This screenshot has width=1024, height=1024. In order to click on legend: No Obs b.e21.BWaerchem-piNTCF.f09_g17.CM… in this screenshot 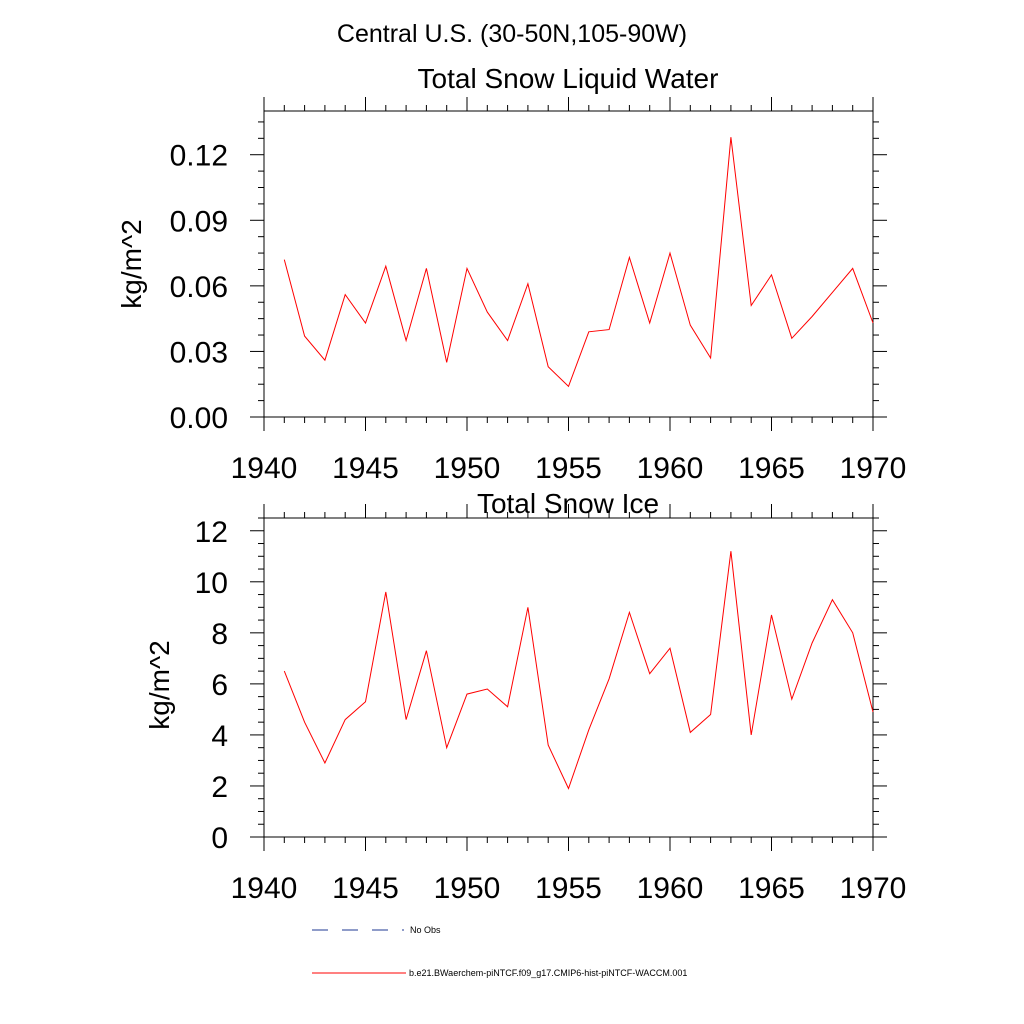, I will do `click(499, 951)`.